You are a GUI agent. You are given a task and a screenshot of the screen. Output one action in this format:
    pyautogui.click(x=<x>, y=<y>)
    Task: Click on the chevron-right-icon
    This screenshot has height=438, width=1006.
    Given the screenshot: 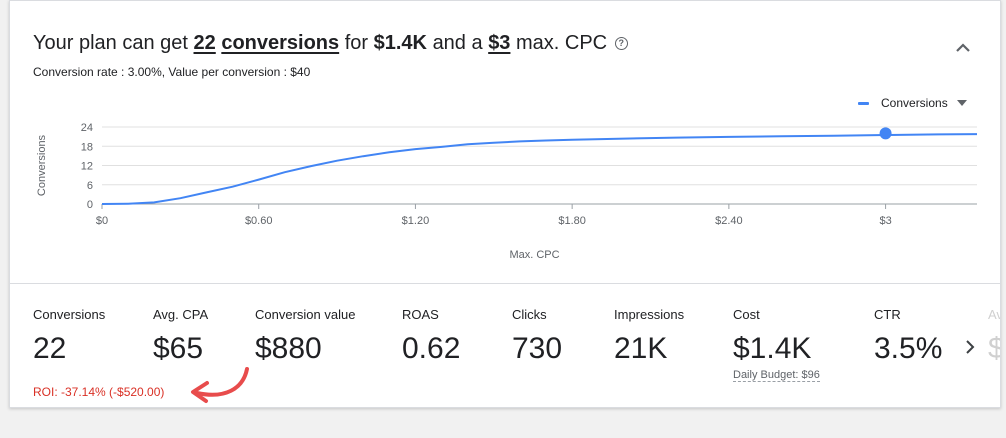 What is the action you would take?
    pyautogui.click(x=970, y=347)
    